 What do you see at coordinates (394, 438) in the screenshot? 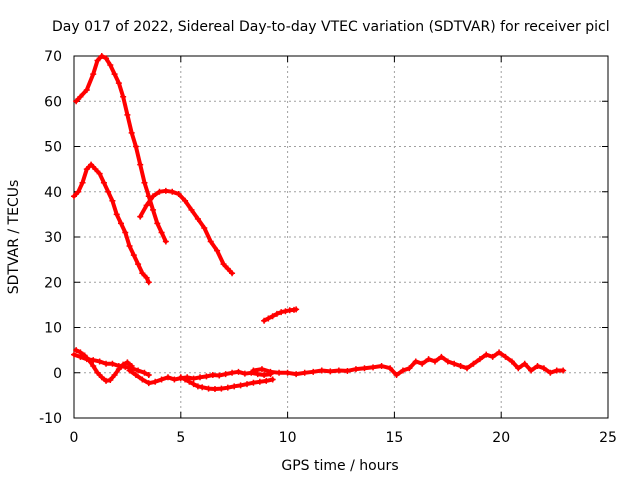
I see `x-tick-label: 15` at bounding box center [394, 438].